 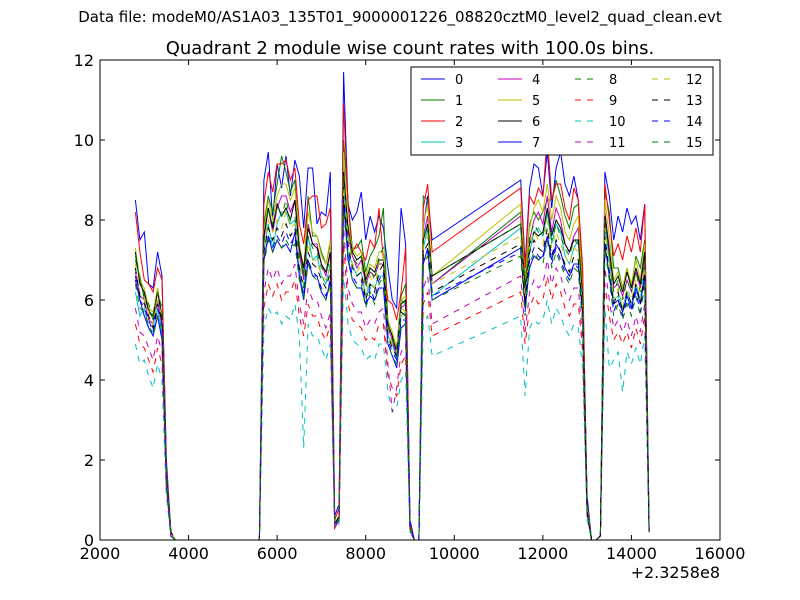 I want to click on legend-label-12: 12, so click(x=694, y=80).